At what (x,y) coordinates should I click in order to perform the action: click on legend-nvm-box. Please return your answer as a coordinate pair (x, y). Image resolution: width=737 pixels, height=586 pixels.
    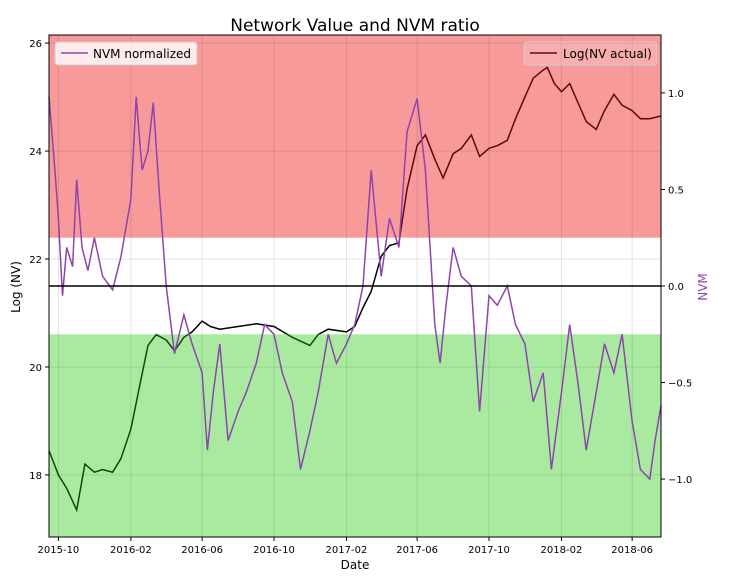
    Looking at the image, I should click on (126, 53).